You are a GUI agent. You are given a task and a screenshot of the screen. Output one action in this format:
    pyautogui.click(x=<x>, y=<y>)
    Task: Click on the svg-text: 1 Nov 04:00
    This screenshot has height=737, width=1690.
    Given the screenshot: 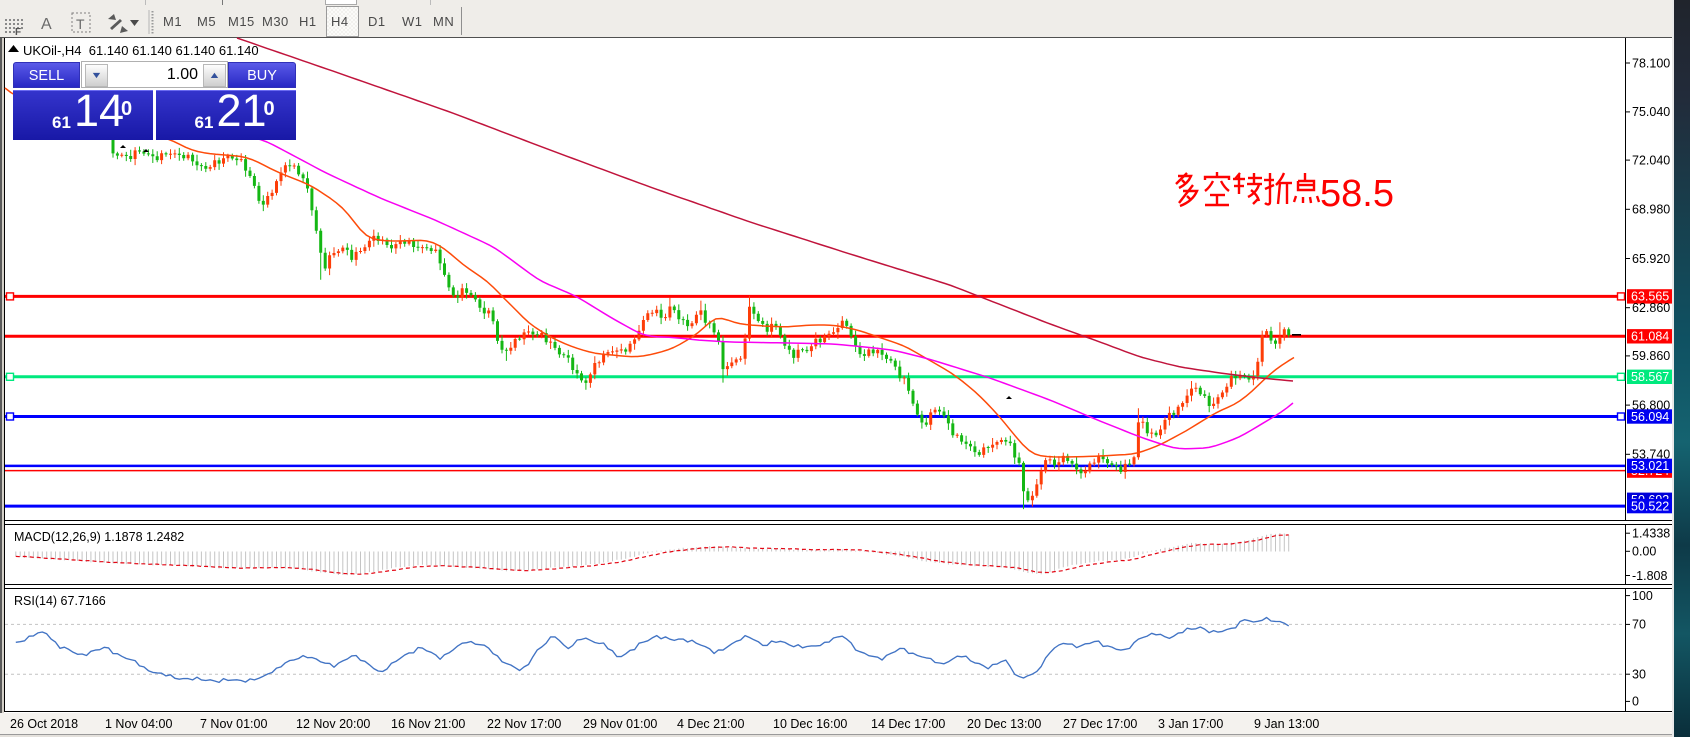 What is the action you would take?
    pyautogui.click(x=138, y=724)
    